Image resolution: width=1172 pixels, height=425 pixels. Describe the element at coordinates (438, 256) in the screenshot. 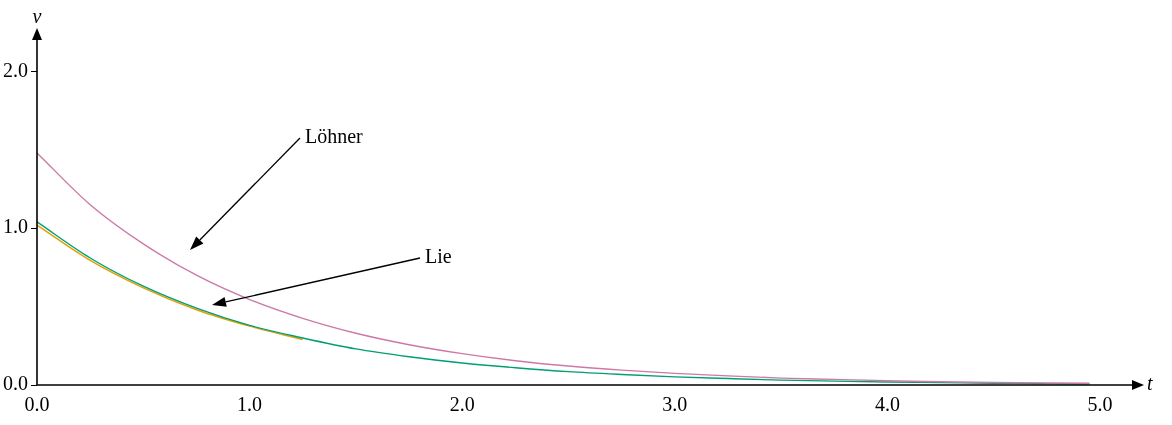

I see `annotation: Lie` at that location.